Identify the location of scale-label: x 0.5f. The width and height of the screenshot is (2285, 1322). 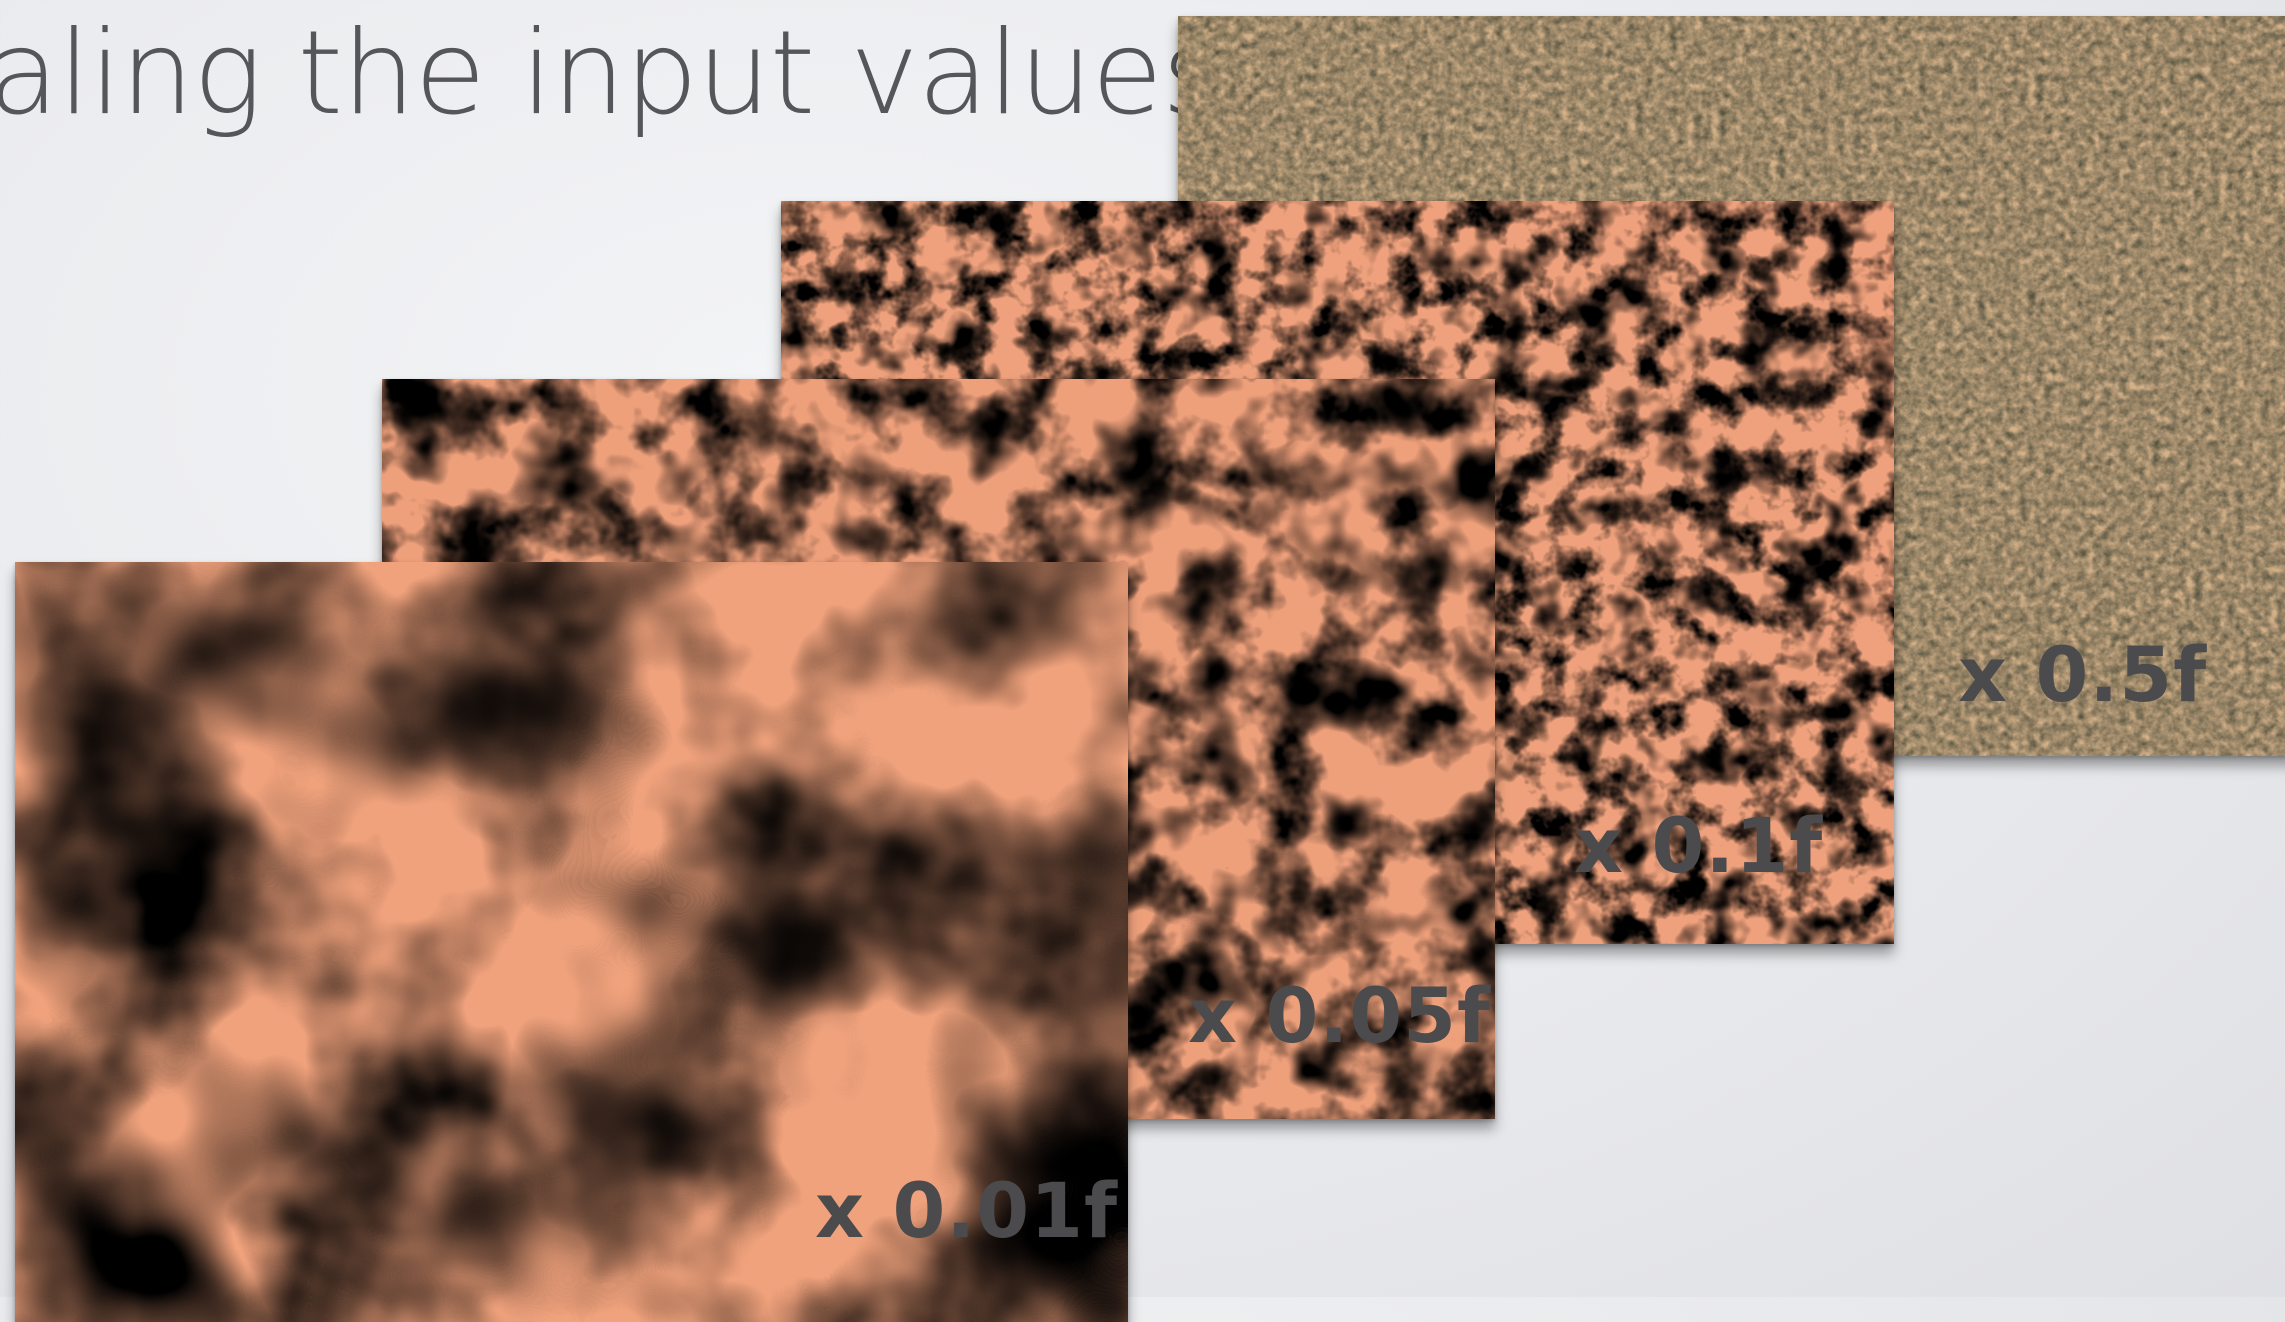
(2083, 674).